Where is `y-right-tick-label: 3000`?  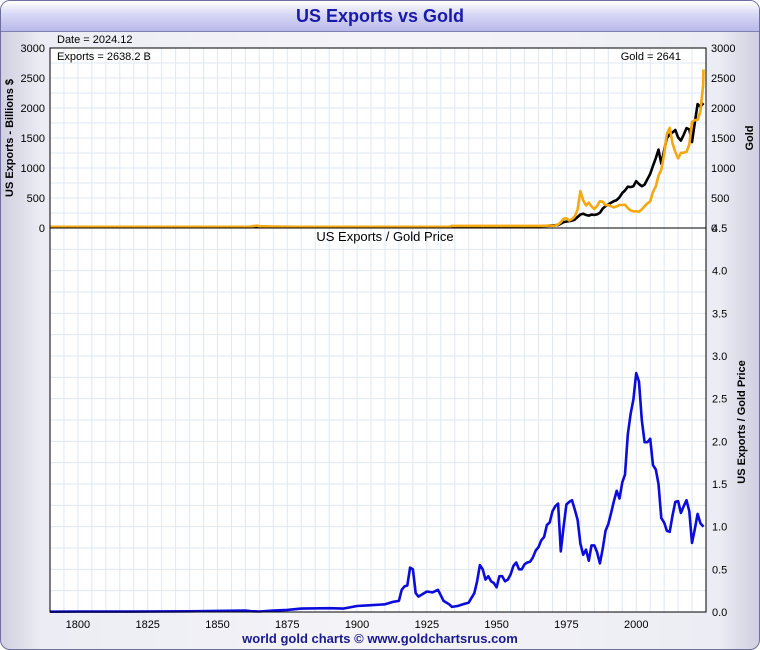 y-right-tick-label: 3000 is located at coordinates (723, 49).